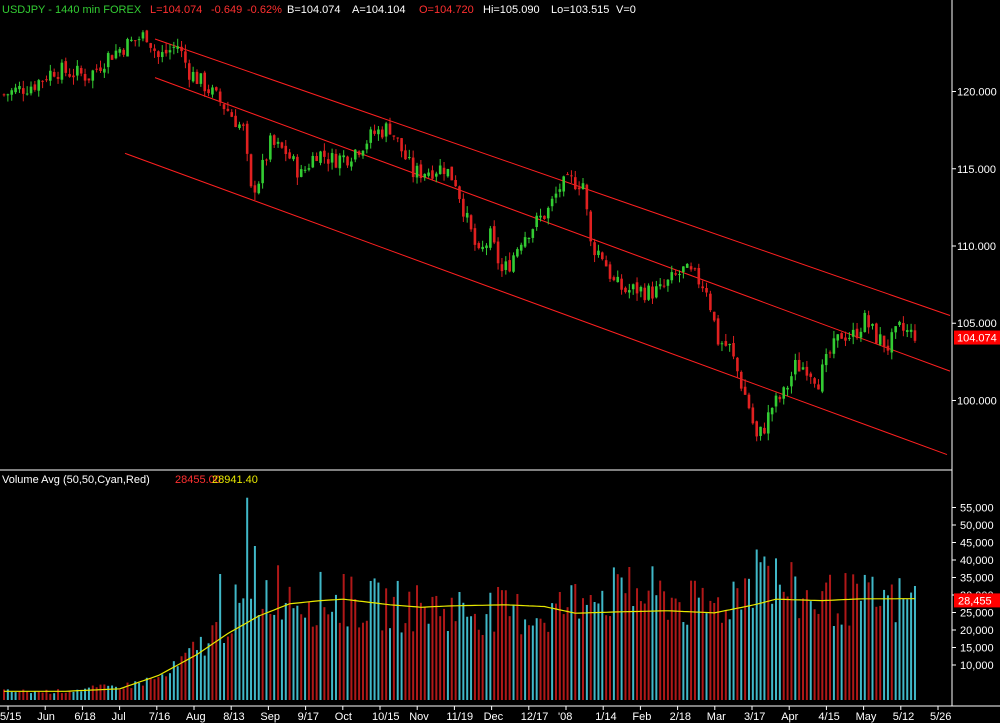  What do you see at coordinates (233, 717) in the screenshot?
I see `date-tick-label: 8/13` at bounding box center [233, 717].